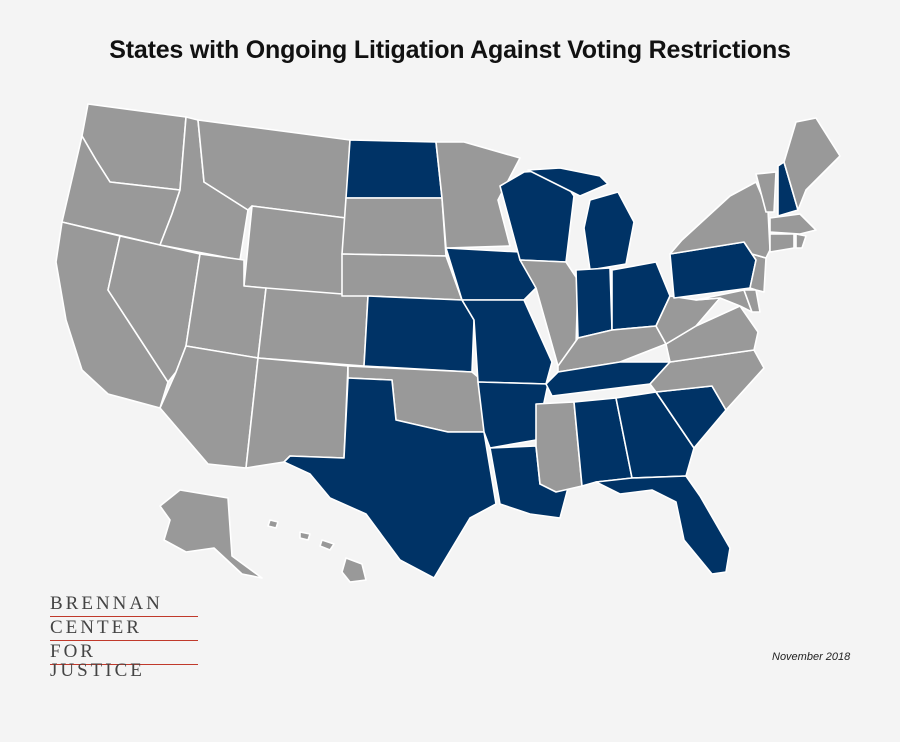  I want to click on logo-line-2: CENTER, so click(96, 627).